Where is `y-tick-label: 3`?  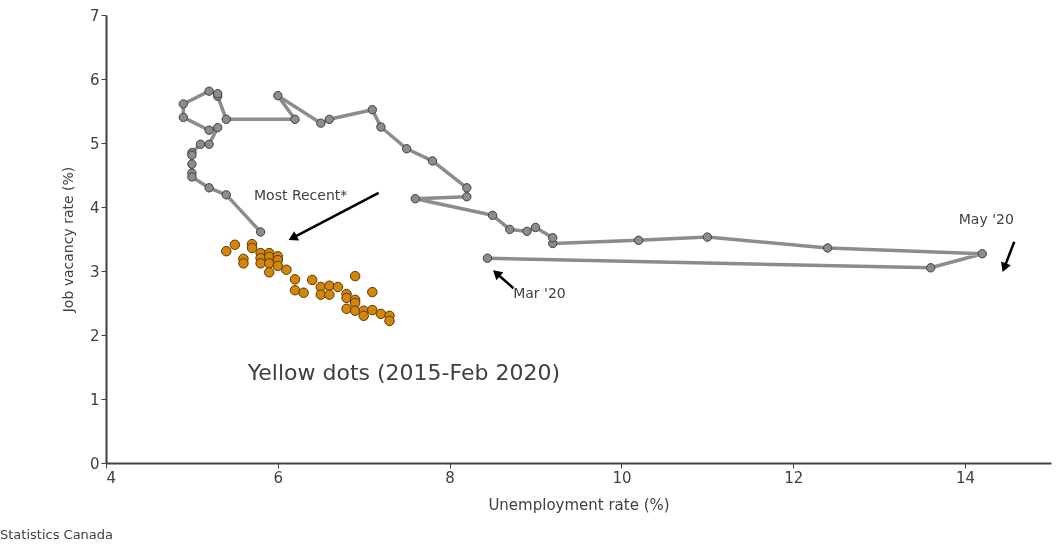 y-tick-label: 3 is located at coordinates (94, 271).